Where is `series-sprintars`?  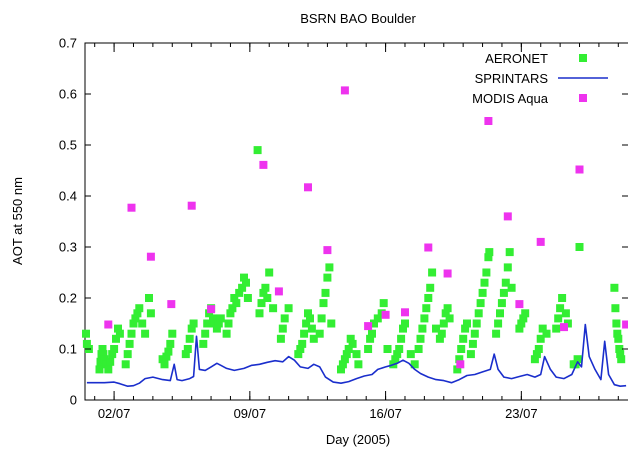 series-sprintars is located at coordinates (356, 355).